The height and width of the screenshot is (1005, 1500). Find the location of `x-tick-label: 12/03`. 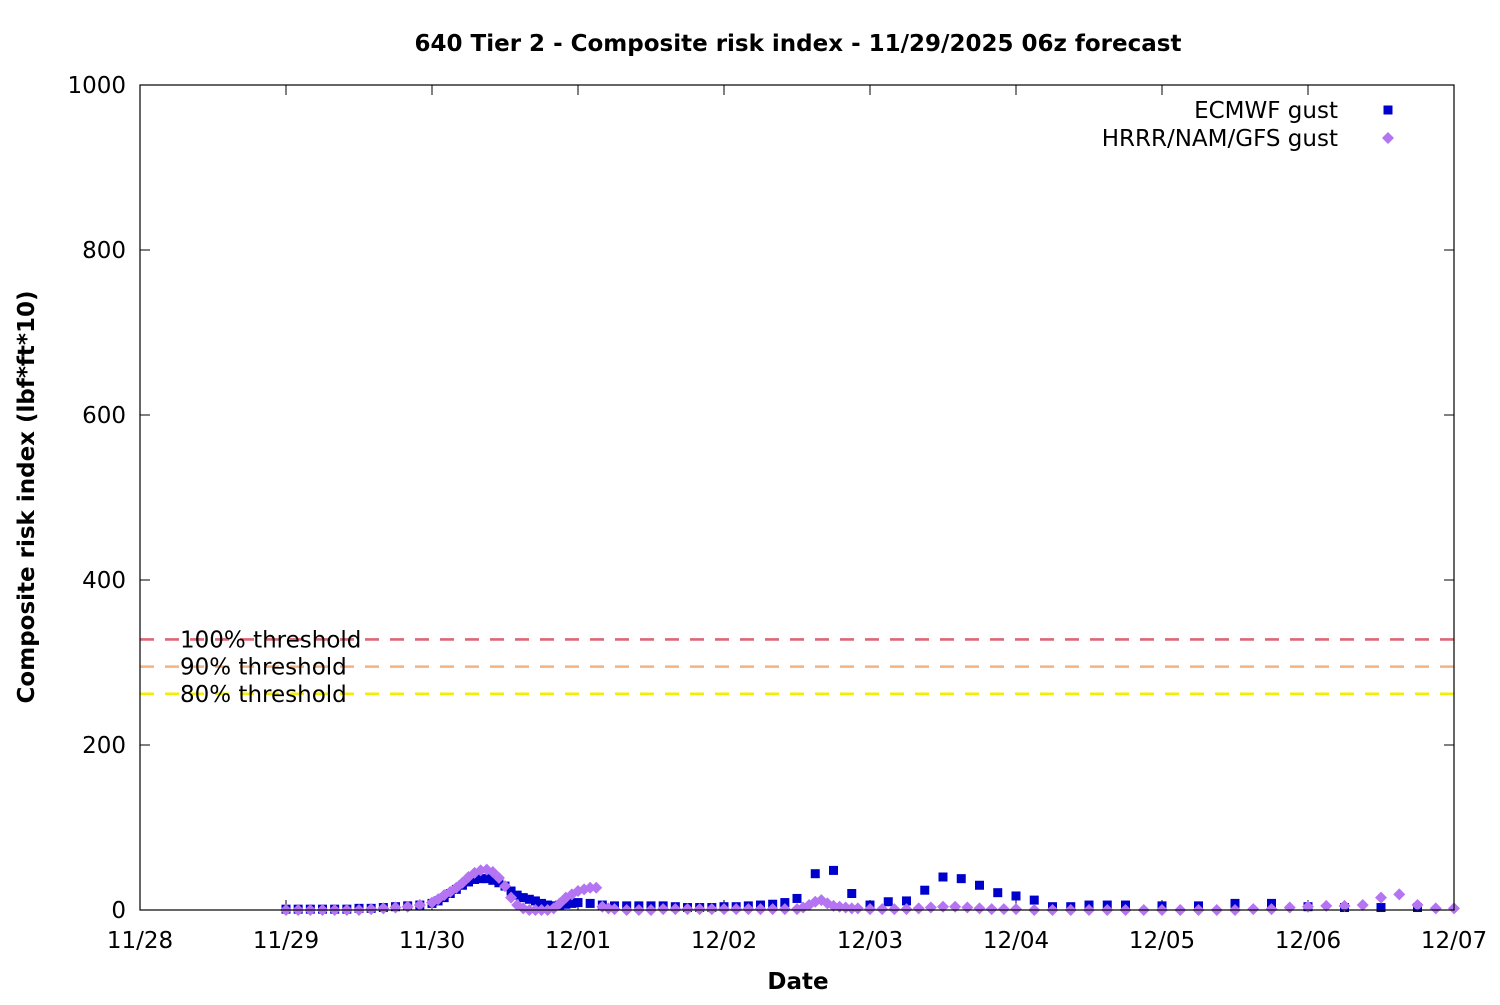

x-tick-label: 12/03 is located at coordinates (870, 941).